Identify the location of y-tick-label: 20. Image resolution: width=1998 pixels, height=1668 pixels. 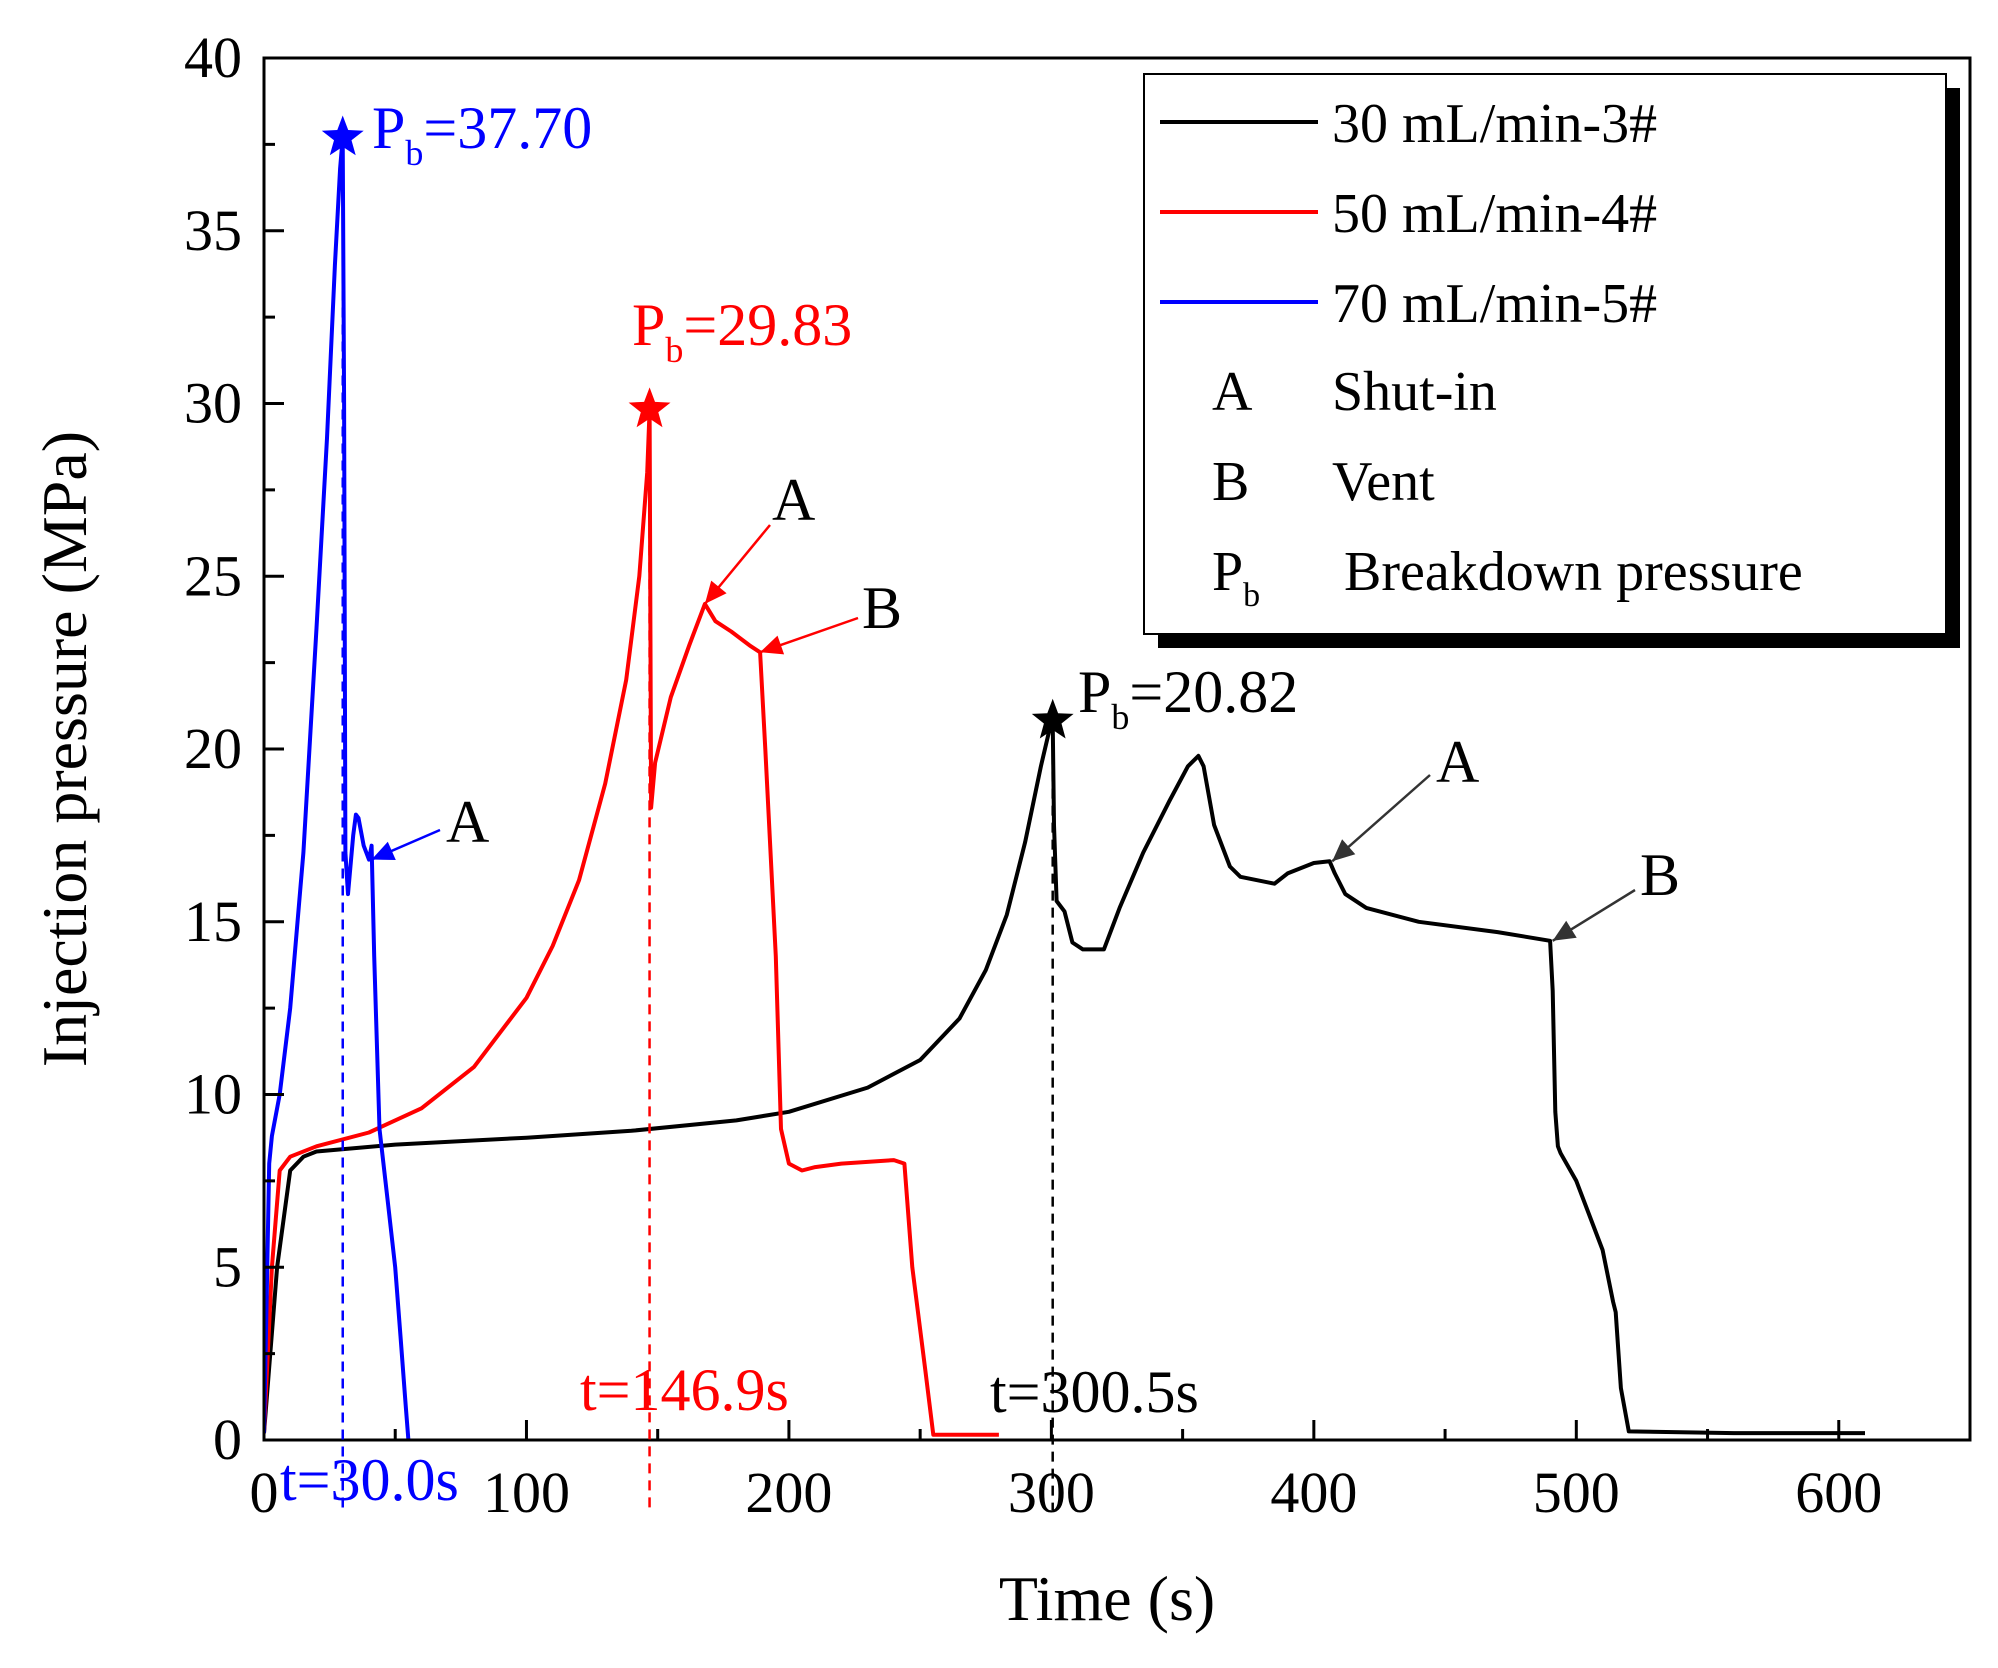
(213, 748).